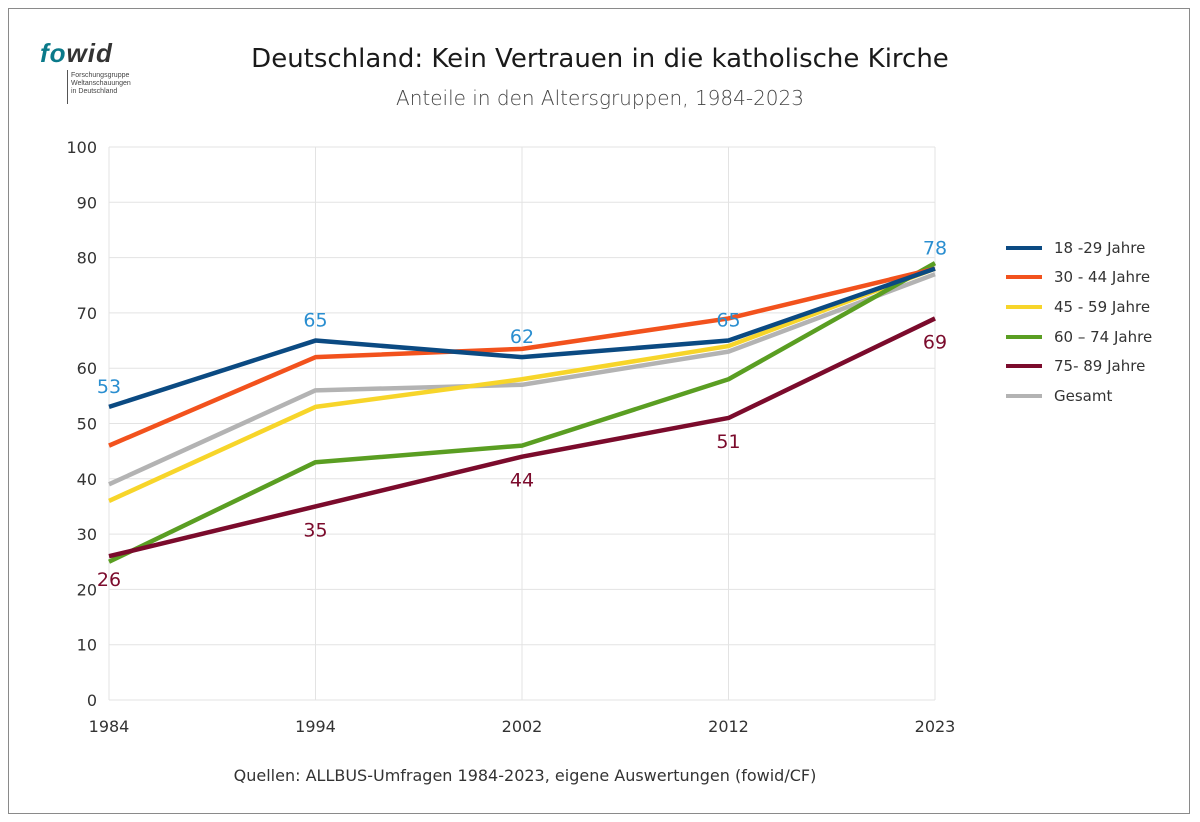  I want to click on logo-wid: wid, so click(89, 53).